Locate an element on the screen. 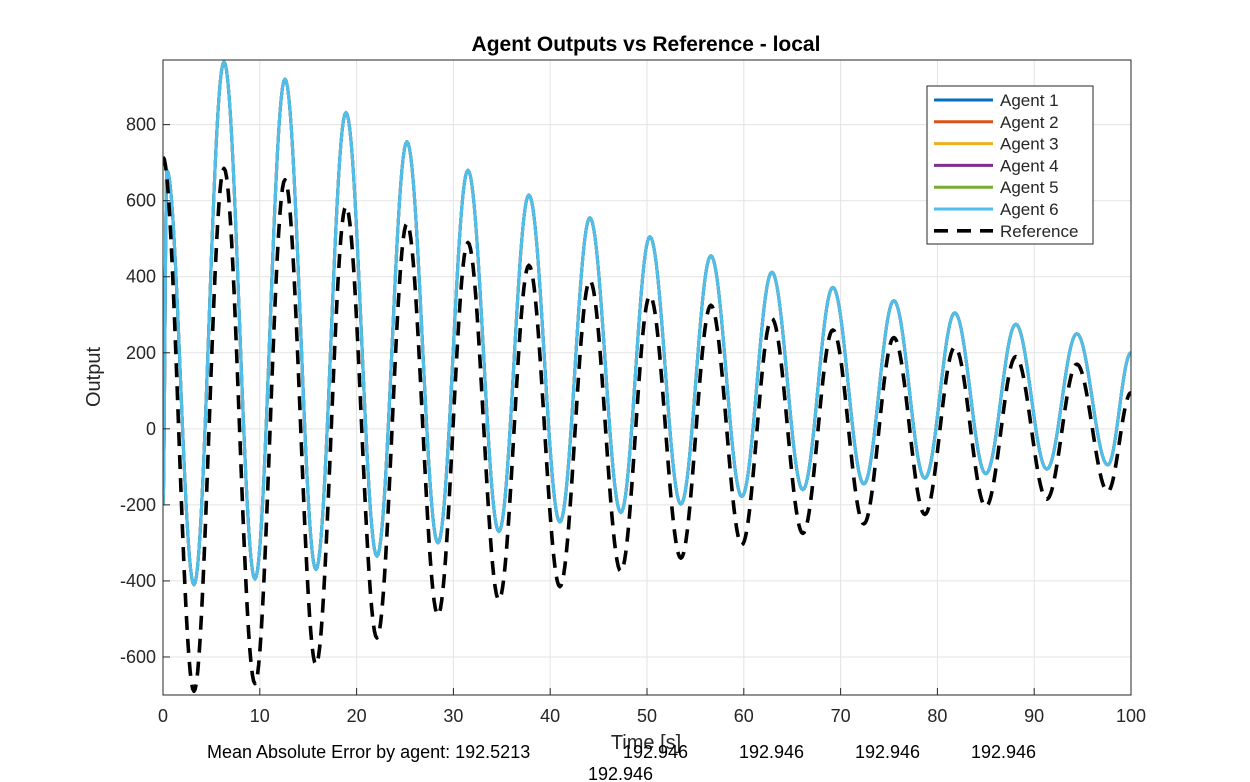  y-tick-label: -600 is located at coordinates (138, 657).